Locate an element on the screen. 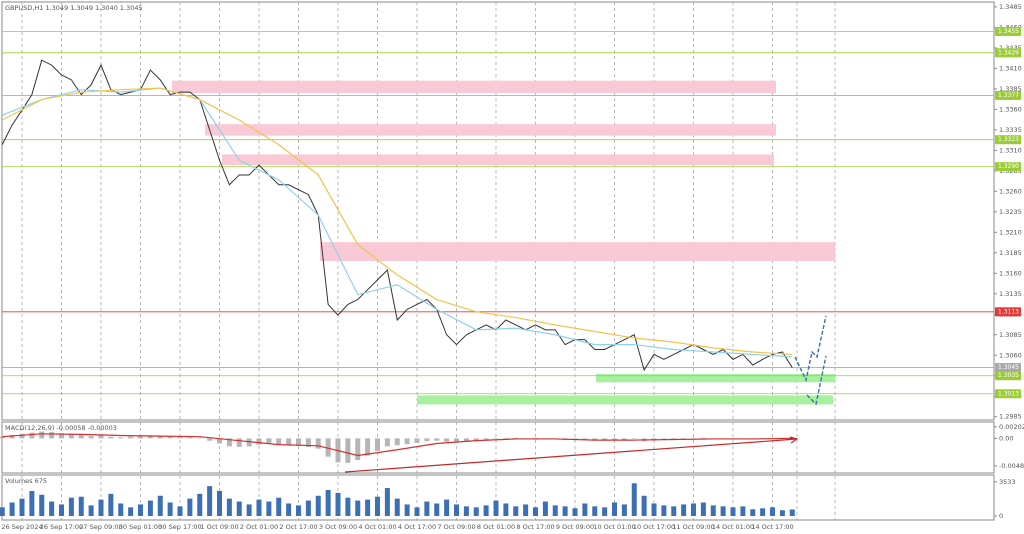  y-tick-label: 3533 is located at coordinates (1007, 482).